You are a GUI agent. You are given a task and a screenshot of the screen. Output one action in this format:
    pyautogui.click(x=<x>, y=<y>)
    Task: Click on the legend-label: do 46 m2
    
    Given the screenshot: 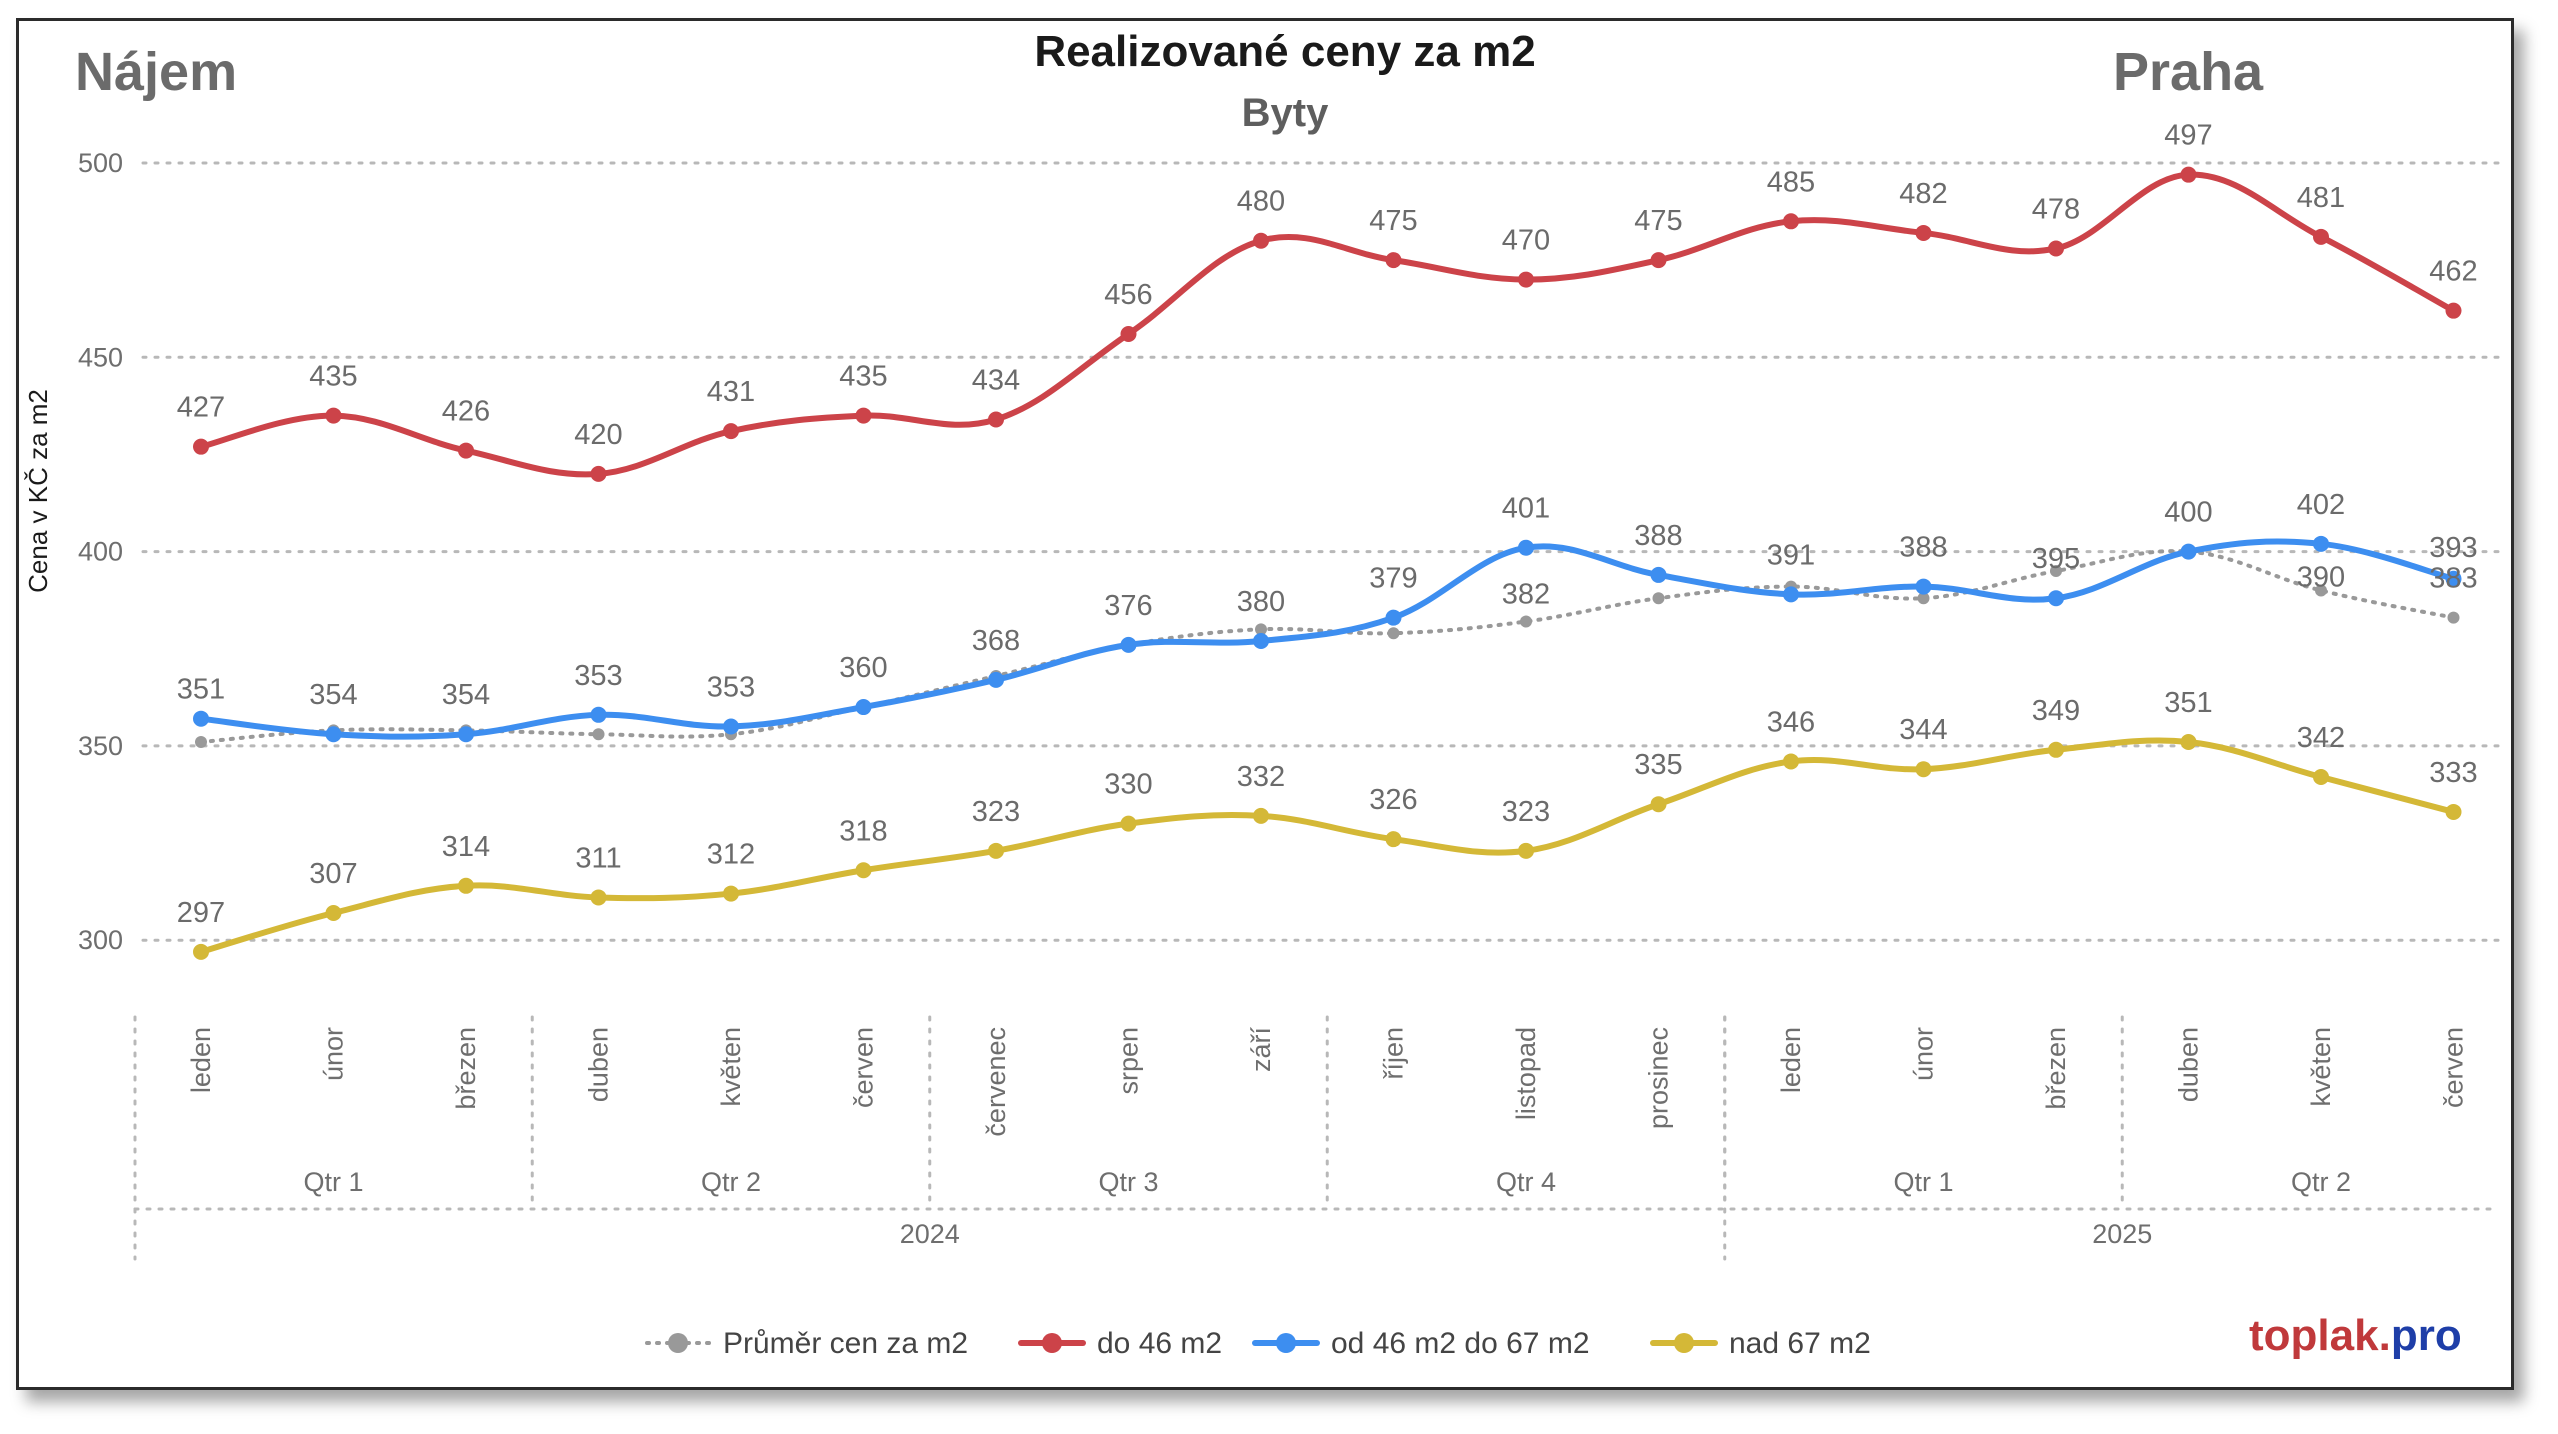 What is the action you would take?
    pyautogui.click(x=1159, y=1343)
    